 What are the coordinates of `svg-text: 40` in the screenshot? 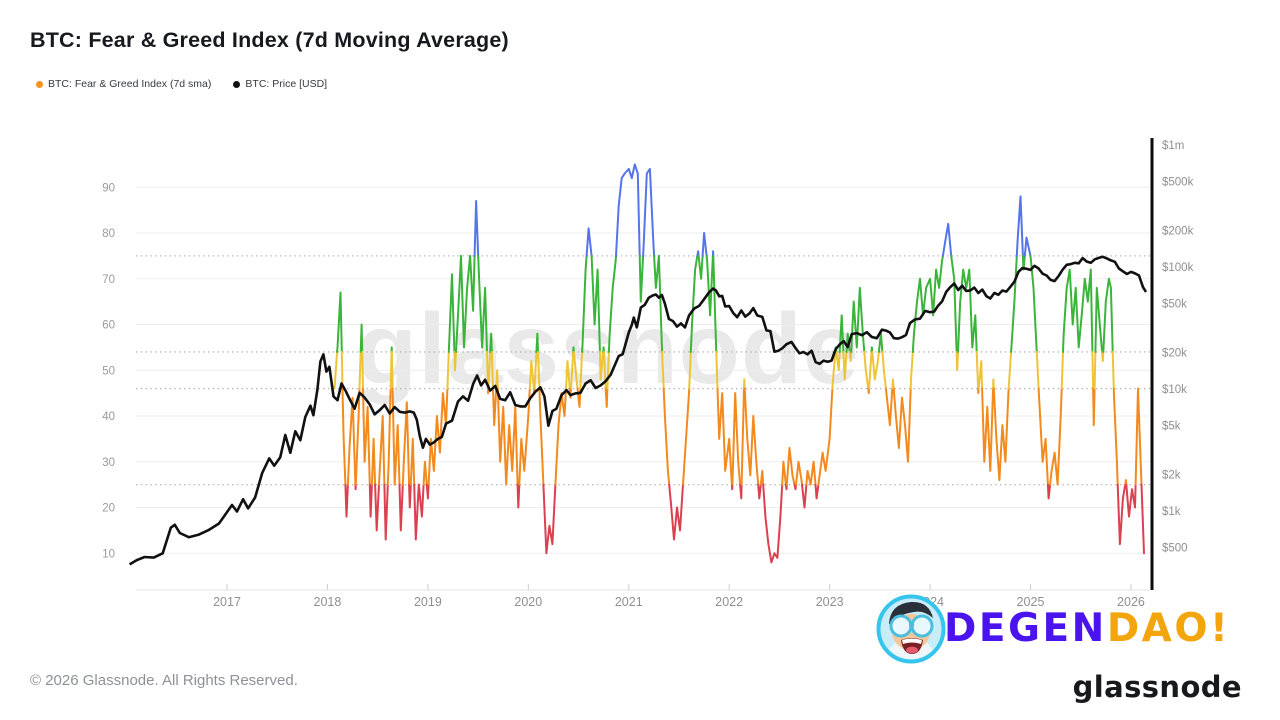 It's located at (108, 417).